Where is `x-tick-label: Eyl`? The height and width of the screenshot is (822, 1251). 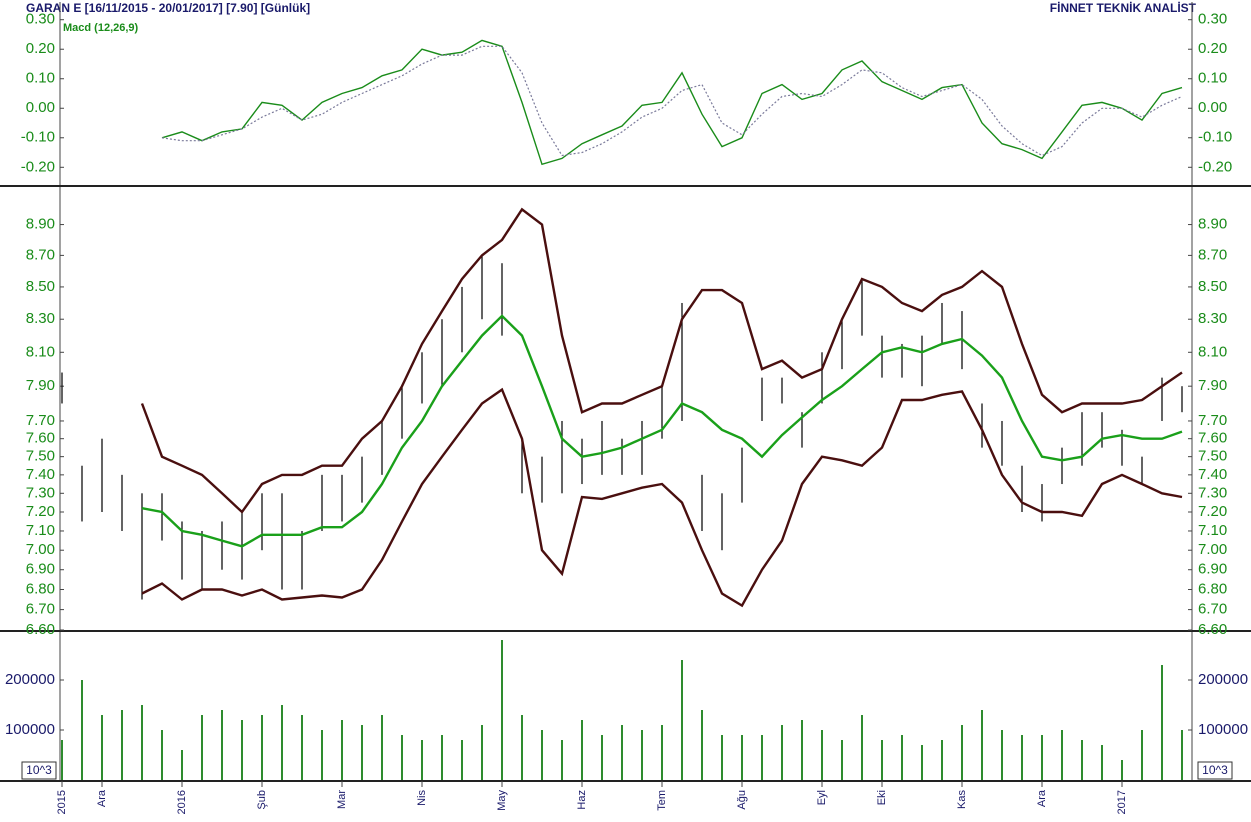 x-tick-label: Eyl is located at coordinates (822, 797).